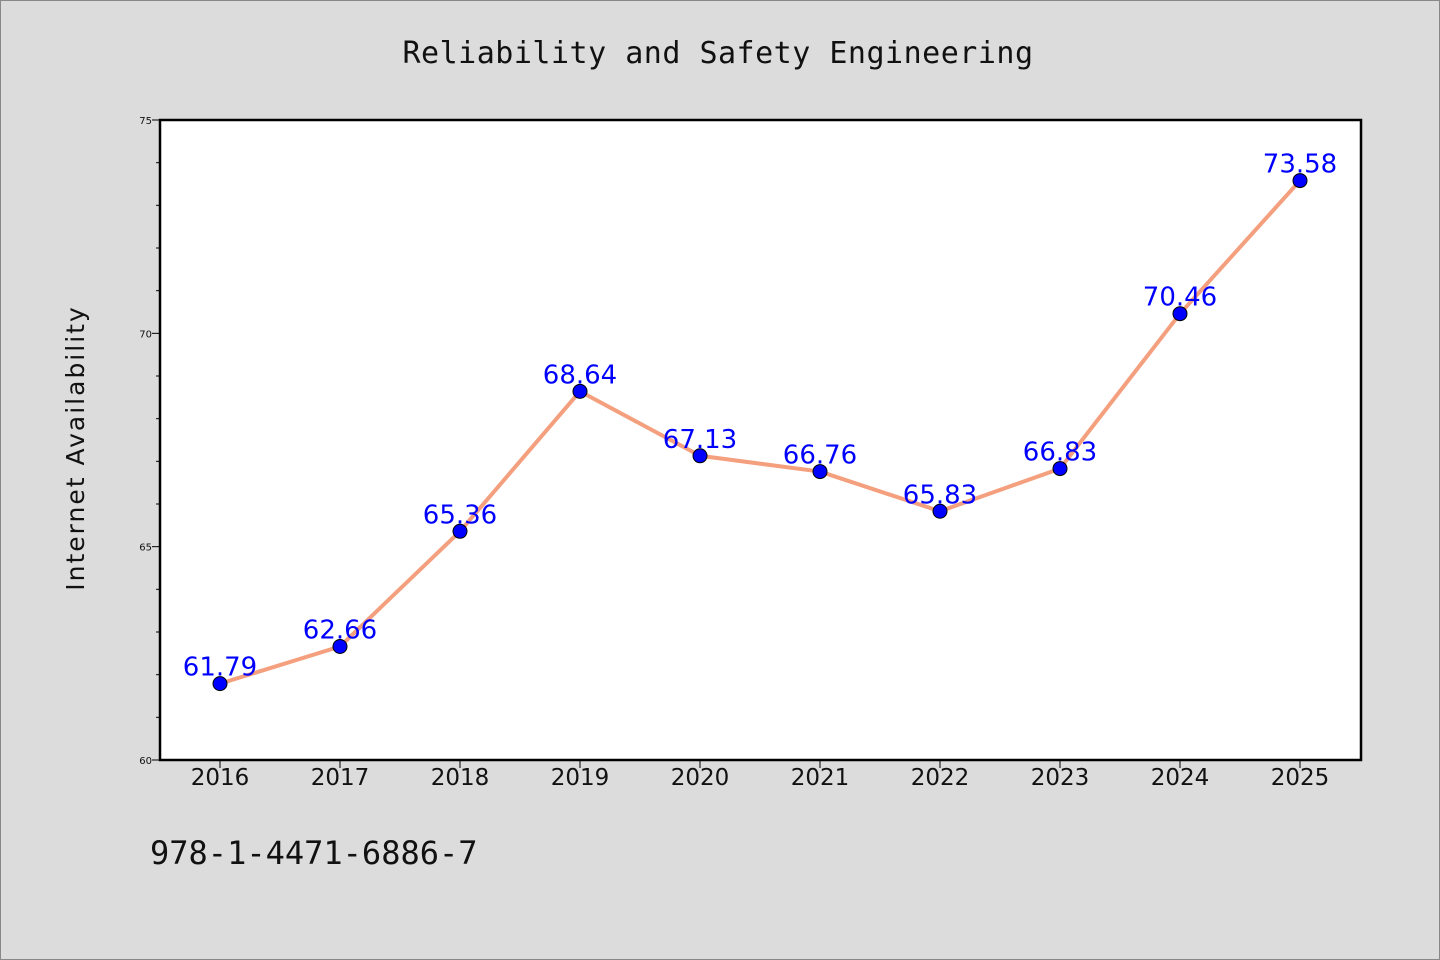 Image resolution: width=1440 pixels, height=960 pixels. What do you see at coordinates (1060, 778) in the screenshot?
I see `x-tick-label: 2023` at bounding box center [1060, 778].